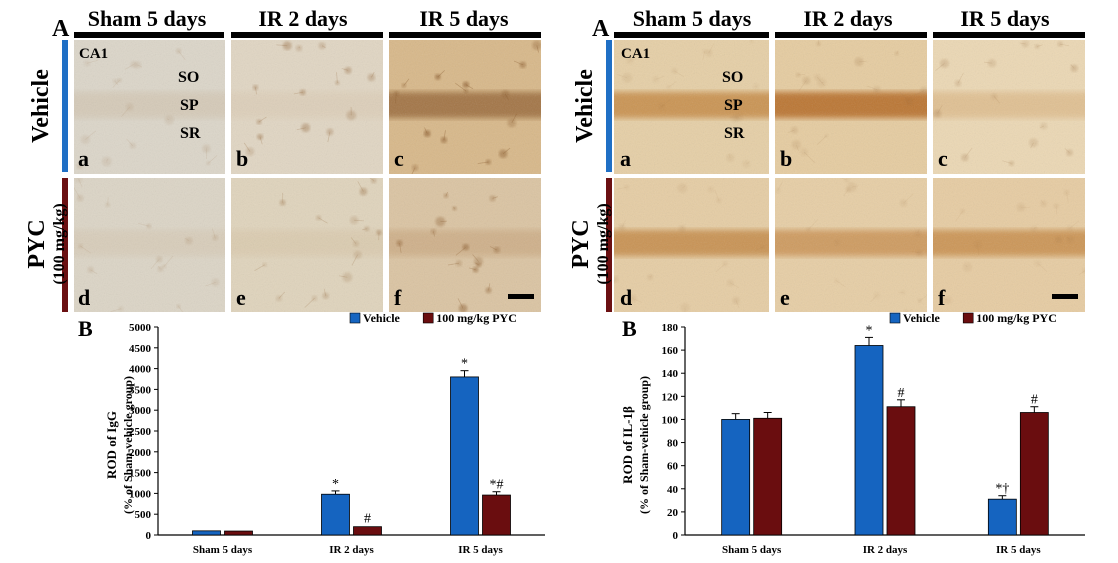 The height and width of the screenshot is (563, 1118). Describe the element at coordinates (673, 444) in the screenshot. I see `y-tick-label: 80` at that location.